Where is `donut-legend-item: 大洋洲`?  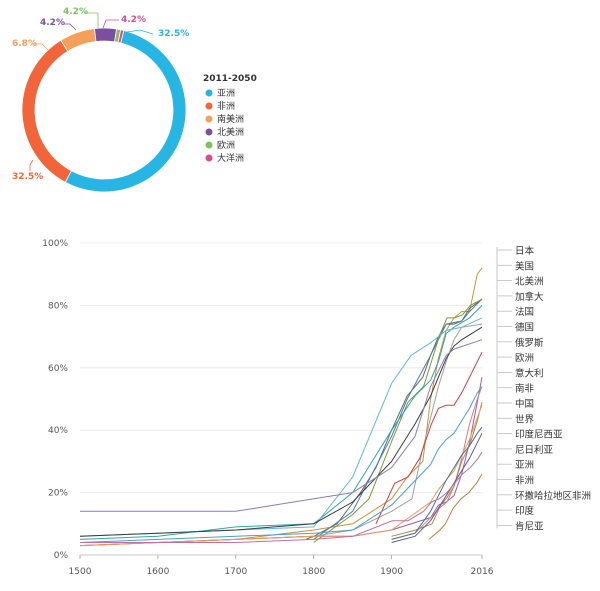 donut-legend-item: 大洋洲 is located at coordinates (230, 158).